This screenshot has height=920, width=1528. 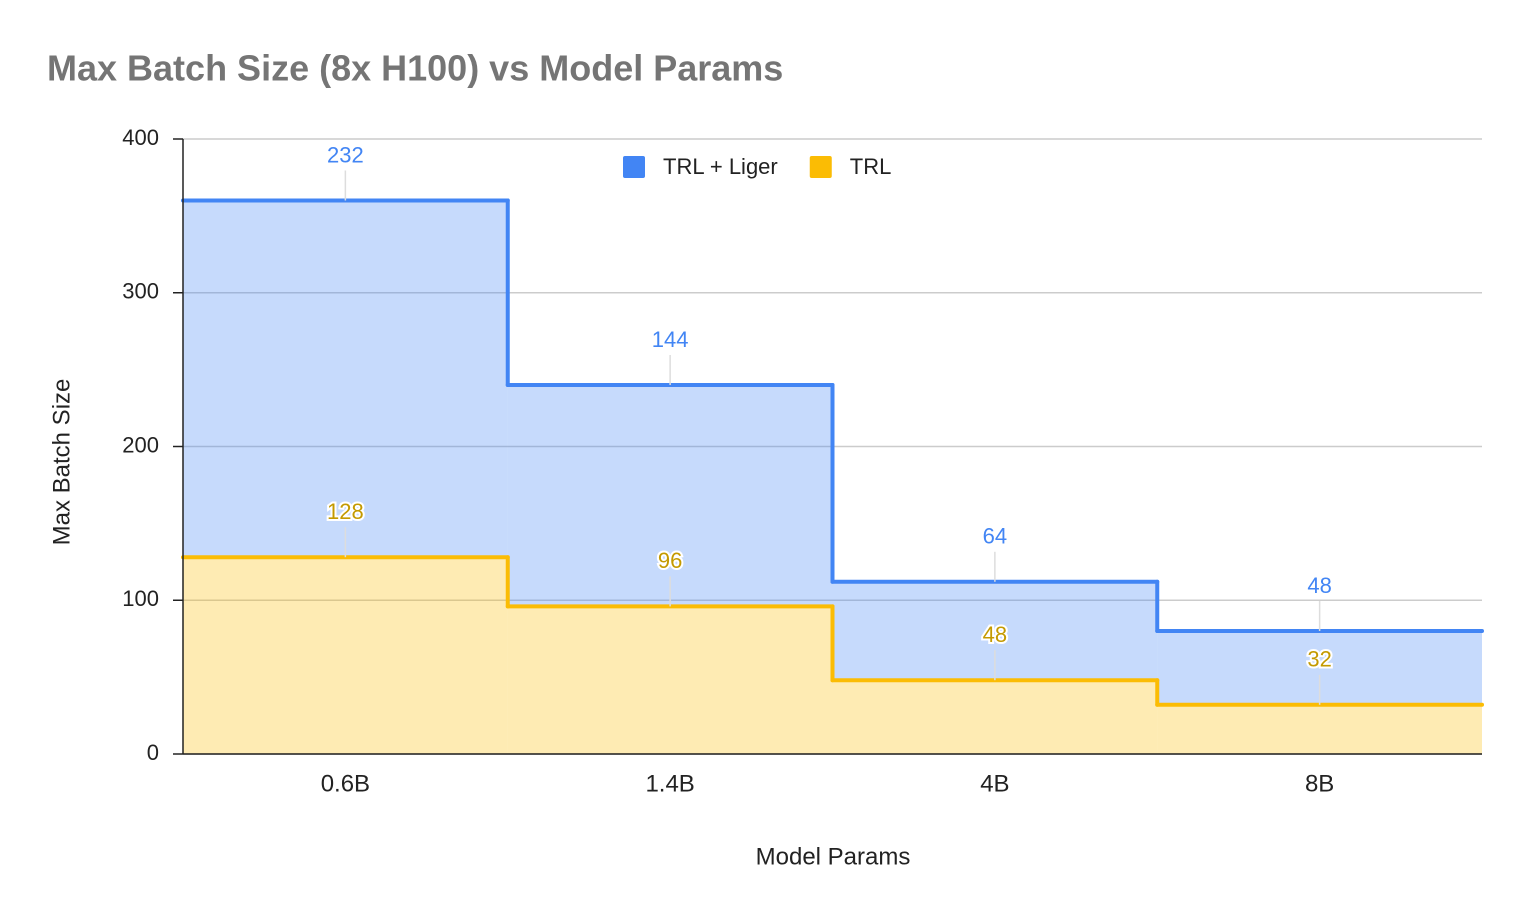 I want to click on data-label: 64, so click(x=995, y=536).